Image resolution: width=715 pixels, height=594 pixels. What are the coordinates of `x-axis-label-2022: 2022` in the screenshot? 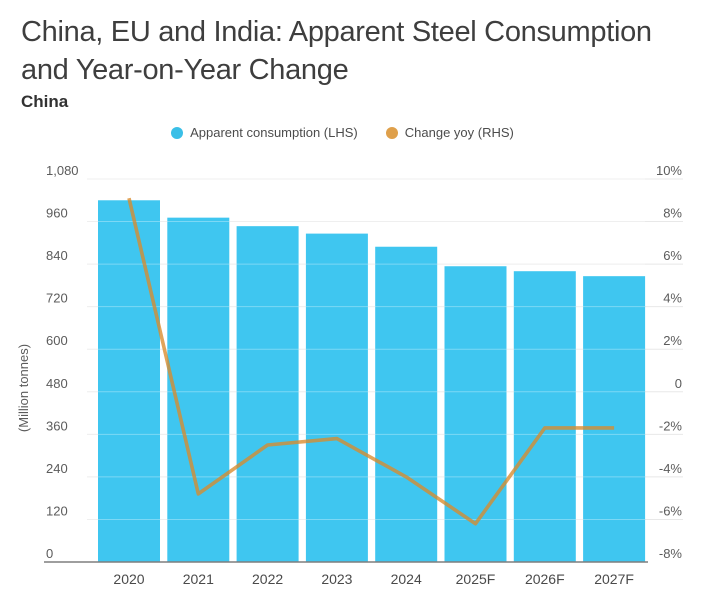 It's located at (267, 579).